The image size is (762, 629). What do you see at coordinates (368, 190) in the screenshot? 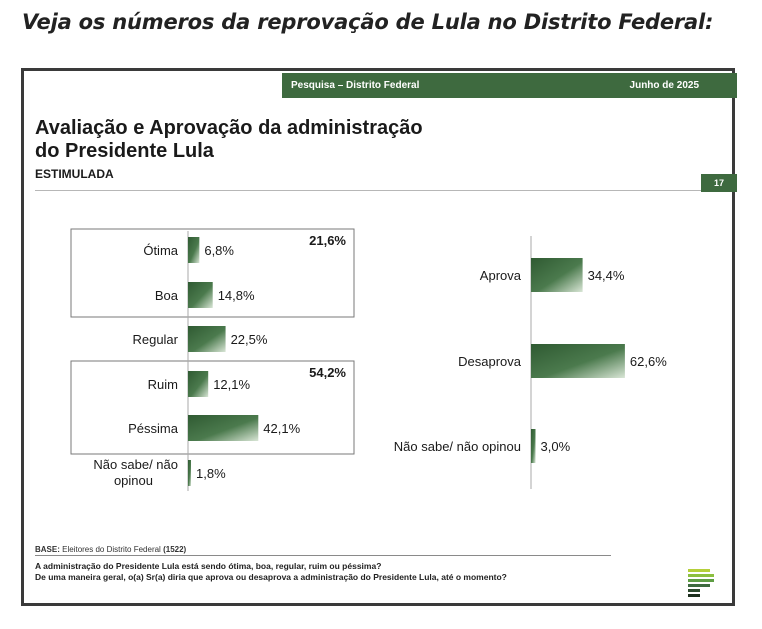
I see `title-divider` at bounding box center [368, 190].